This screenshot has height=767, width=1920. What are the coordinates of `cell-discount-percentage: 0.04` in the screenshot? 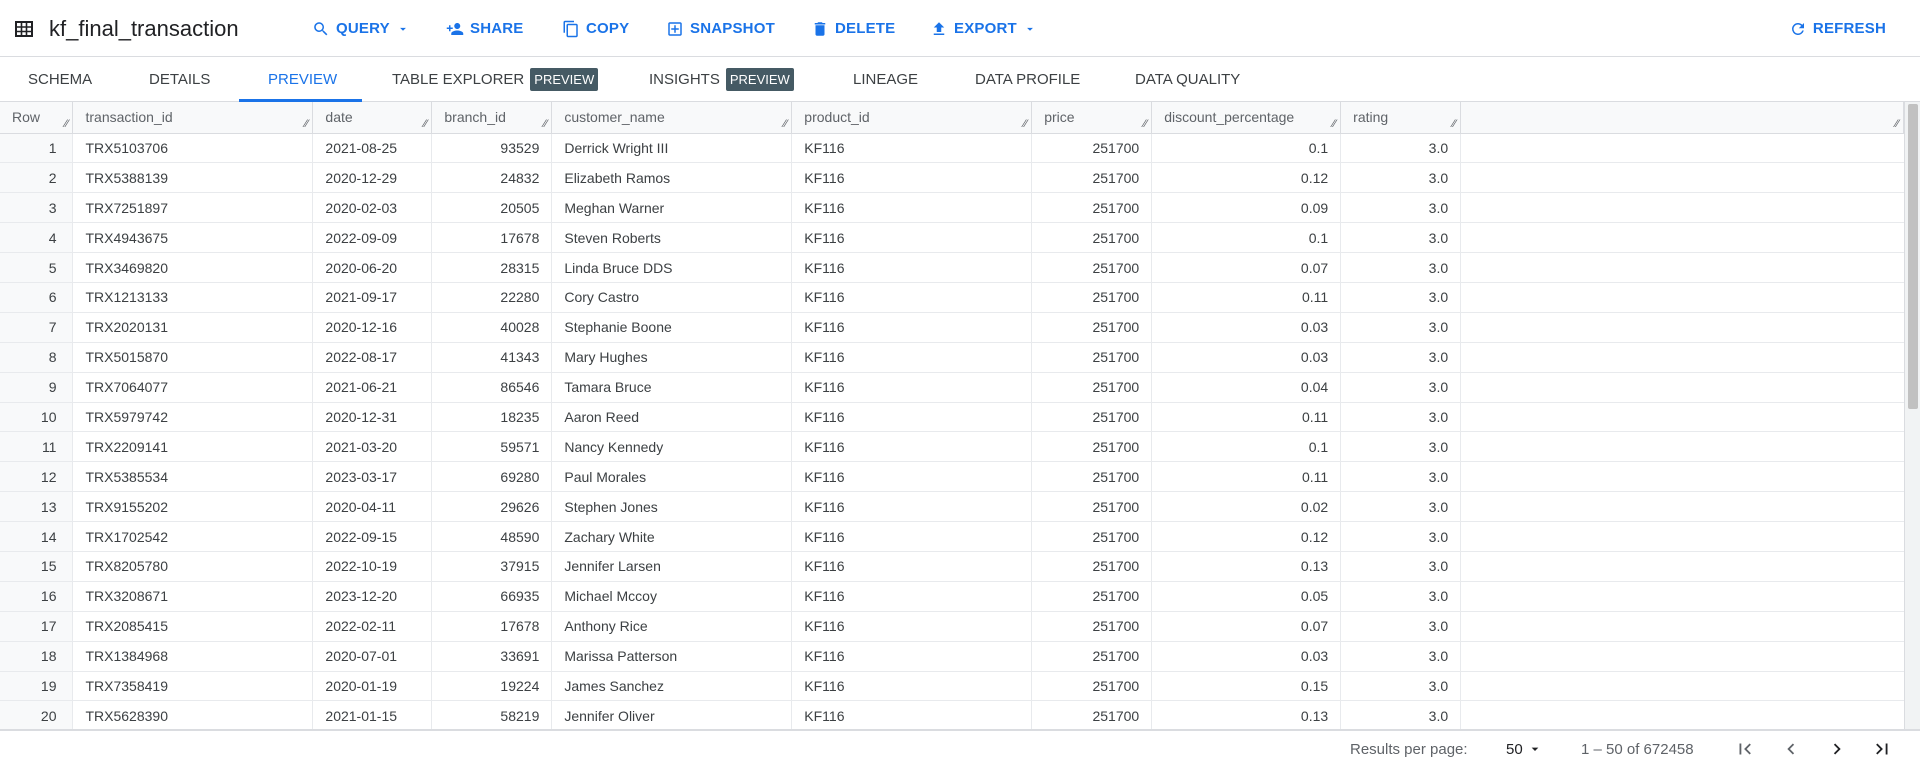 It's located at (1246, 387).